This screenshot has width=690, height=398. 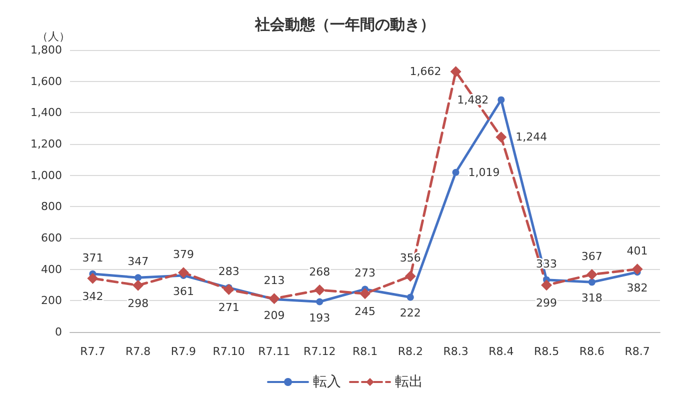 What do you see at coordinates (53, 36) in the screenshot?
I see `y-axis-title: （人）` at bounding box center [53, 36].